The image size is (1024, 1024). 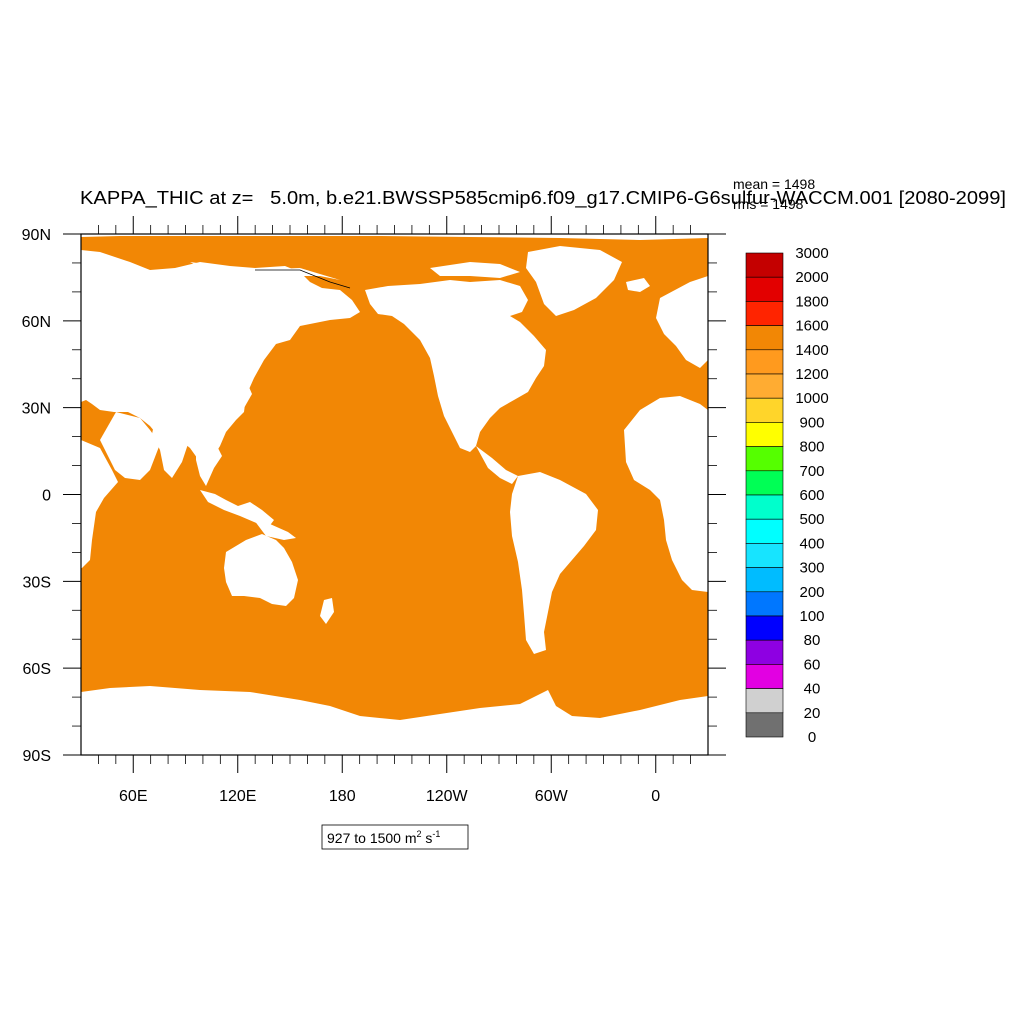 I want to click on colorbar-label: 1600, so click(x=811, y=326).